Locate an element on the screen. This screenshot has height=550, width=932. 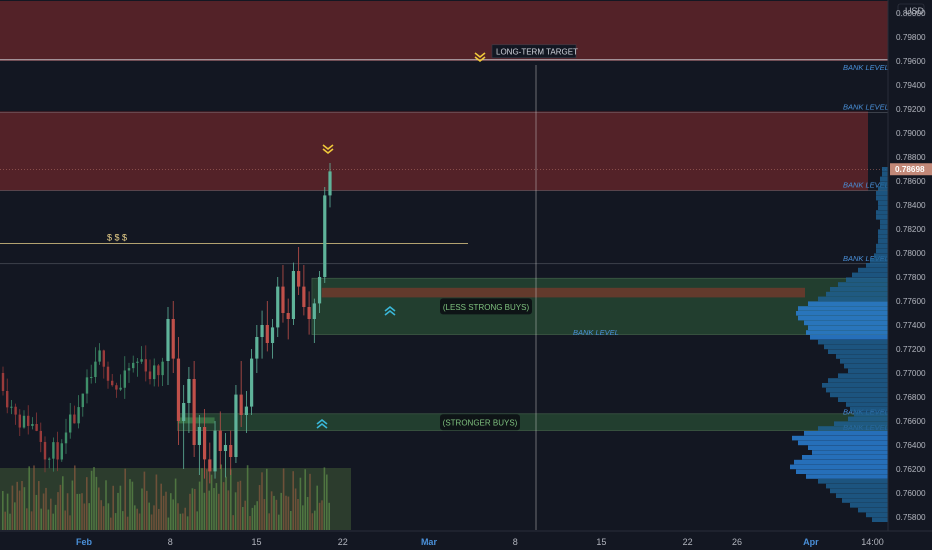
price-tick-label: 0.76800 is located at coordinates (911, 397).